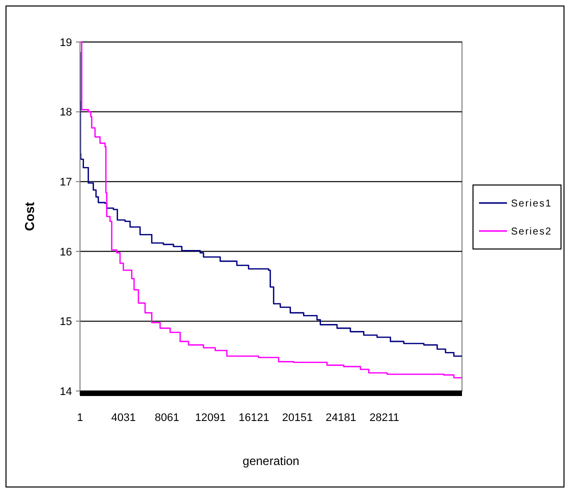 This screenshot has width=566, height=491. Describe the element at coordinates (210, 418) in the screenshot. I see `x-tick-label: 12091` at that location.